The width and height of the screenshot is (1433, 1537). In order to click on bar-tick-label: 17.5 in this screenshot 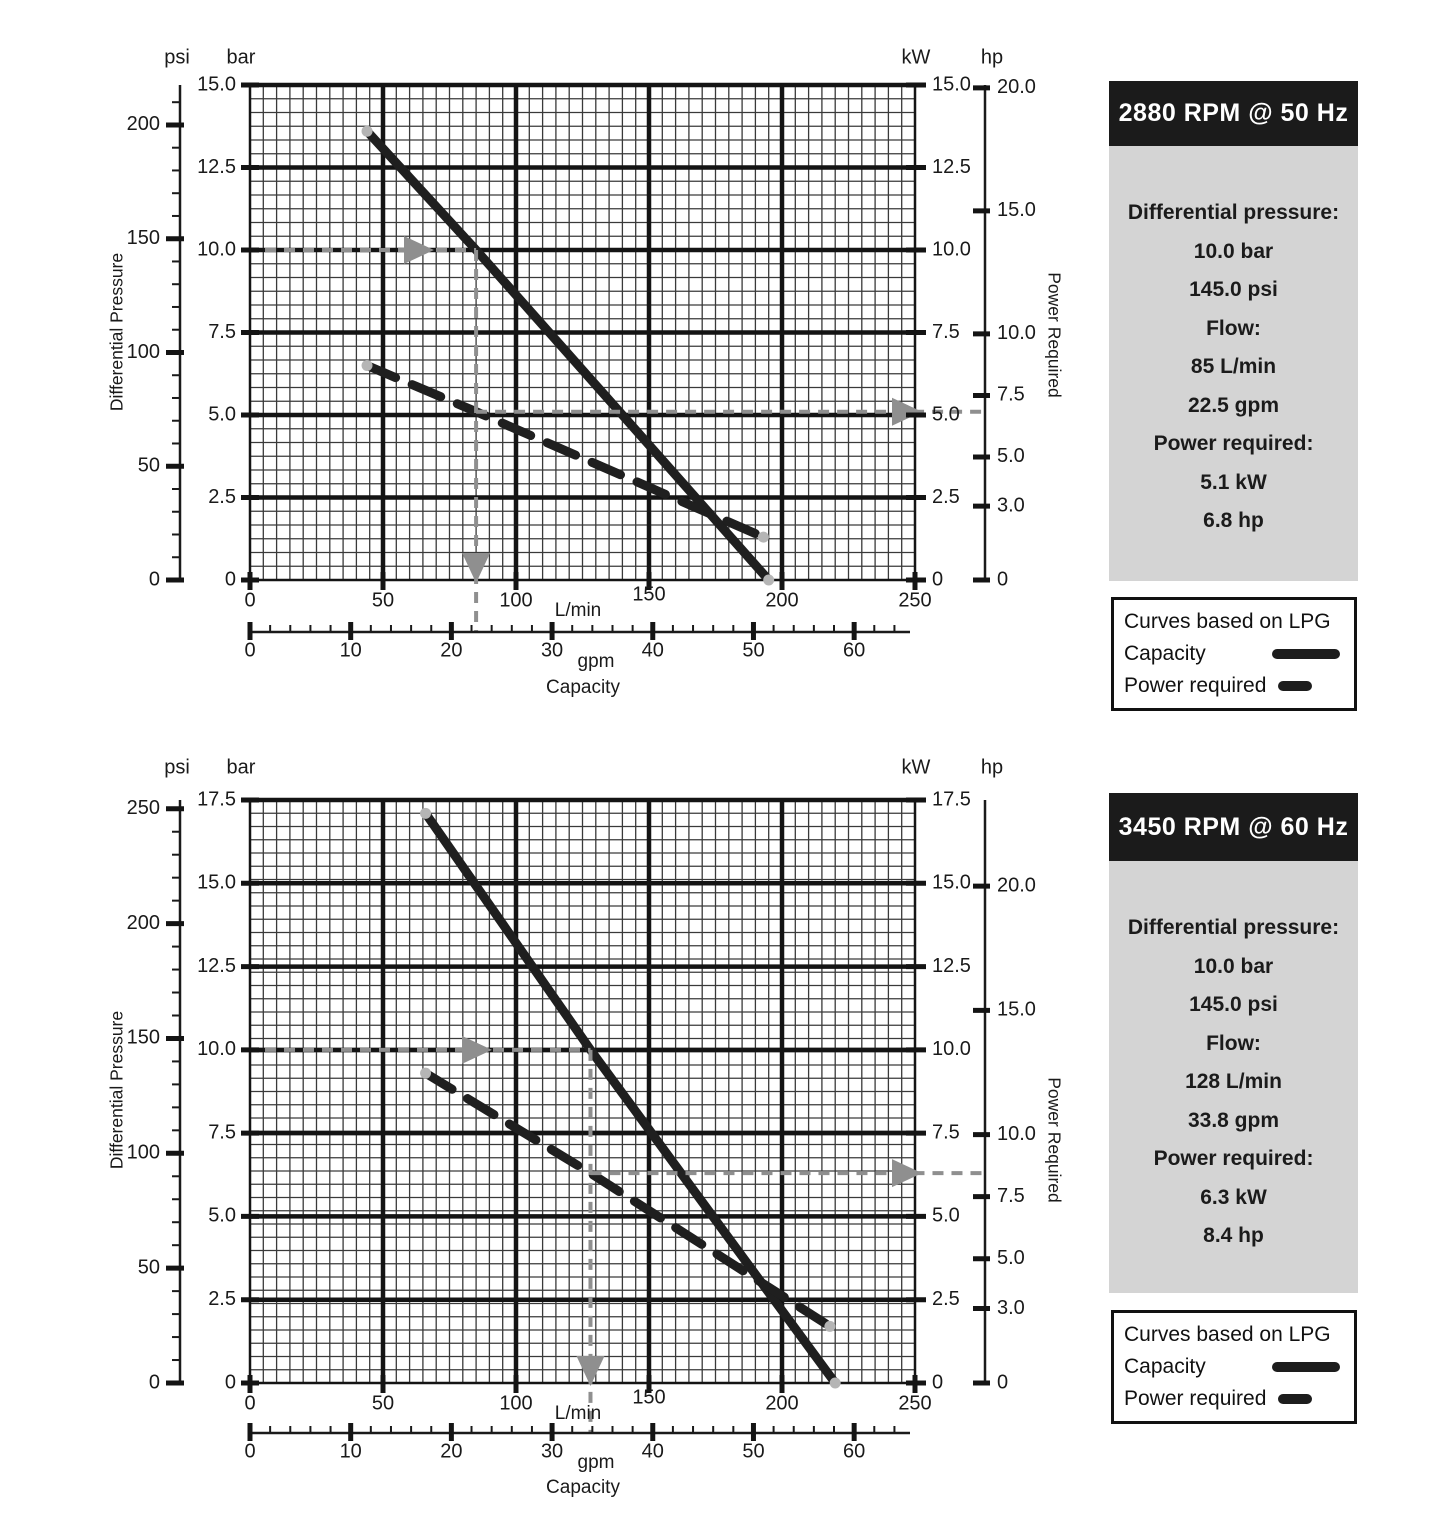, I will do `click(216, 799)`.